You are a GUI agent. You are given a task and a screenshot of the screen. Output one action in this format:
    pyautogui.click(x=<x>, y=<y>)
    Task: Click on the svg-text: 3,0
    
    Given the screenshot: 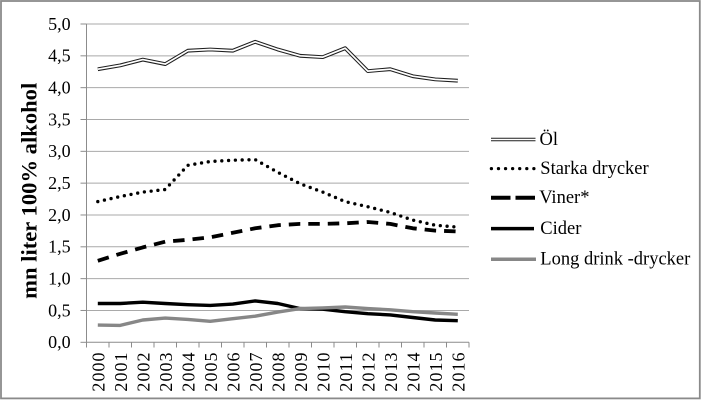 What is the action you would take?
    pyautogui.click(x=59, y=151)
    